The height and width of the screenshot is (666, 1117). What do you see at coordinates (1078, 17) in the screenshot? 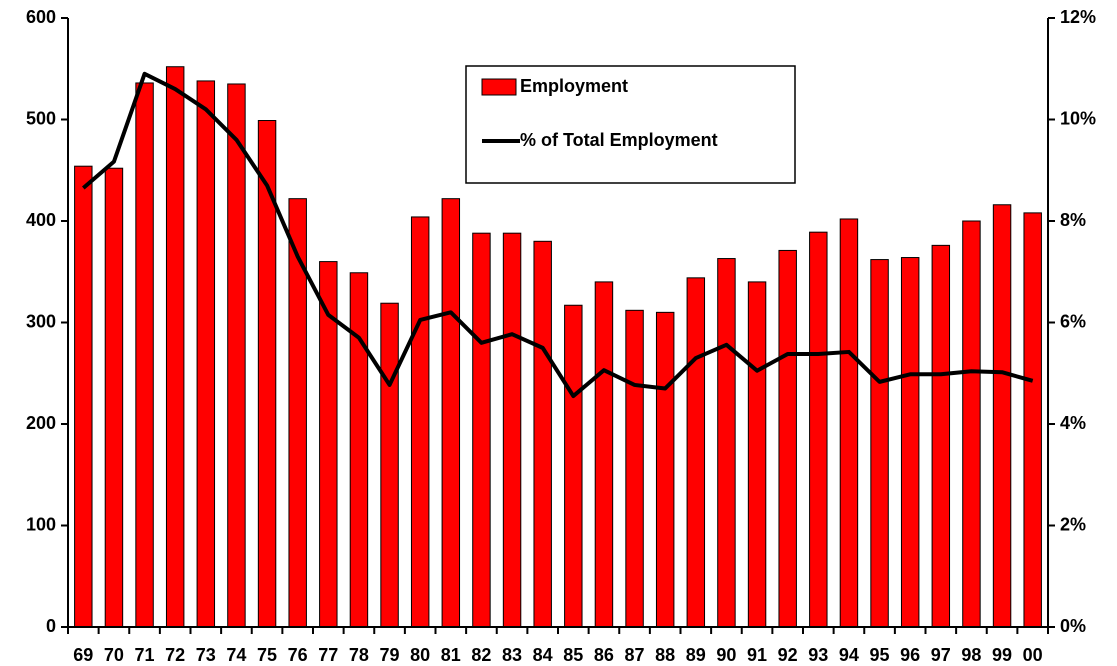
I see `y2-tick-label: 12%` at bounding box center [1078, 17].